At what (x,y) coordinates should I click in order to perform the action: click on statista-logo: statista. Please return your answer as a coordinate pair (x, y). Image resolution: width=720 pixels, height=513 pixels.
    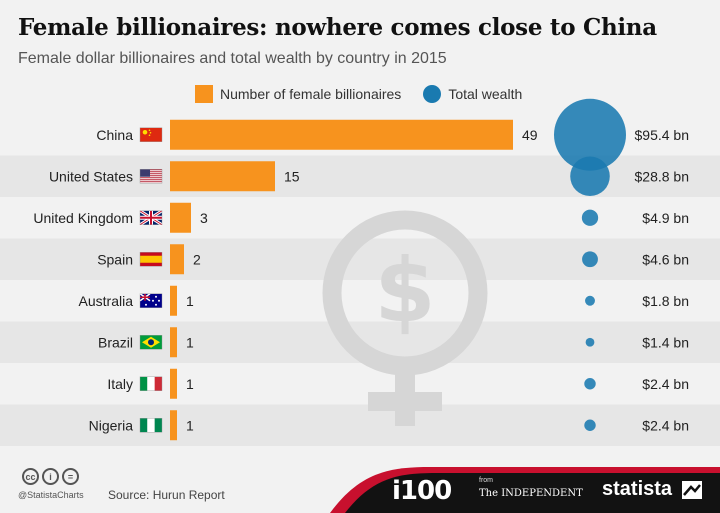
    Looking at the image, I should click on (637, 489).